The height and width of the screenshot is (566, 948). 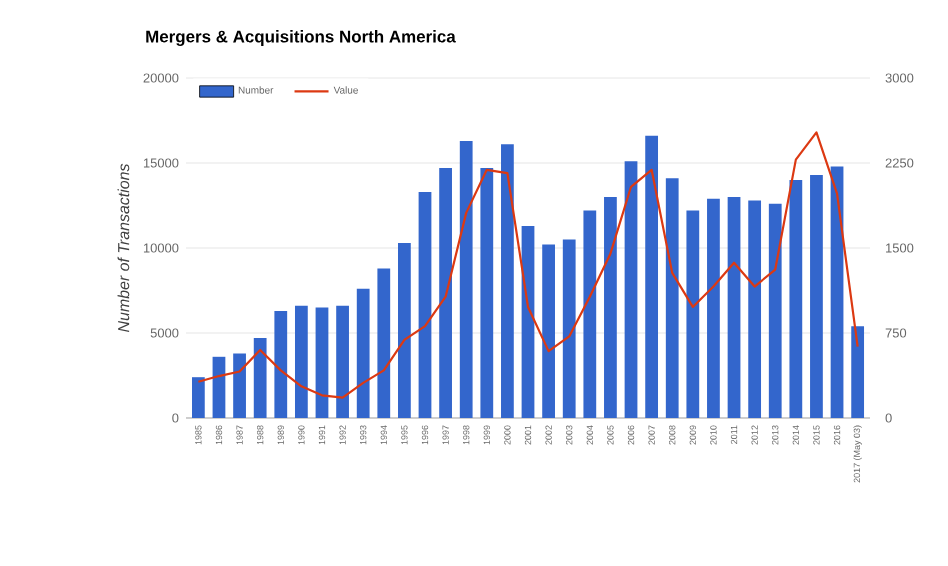 I want to click on chart-title: Mergers & Acquisitions North America, so click(x=301, y=38).